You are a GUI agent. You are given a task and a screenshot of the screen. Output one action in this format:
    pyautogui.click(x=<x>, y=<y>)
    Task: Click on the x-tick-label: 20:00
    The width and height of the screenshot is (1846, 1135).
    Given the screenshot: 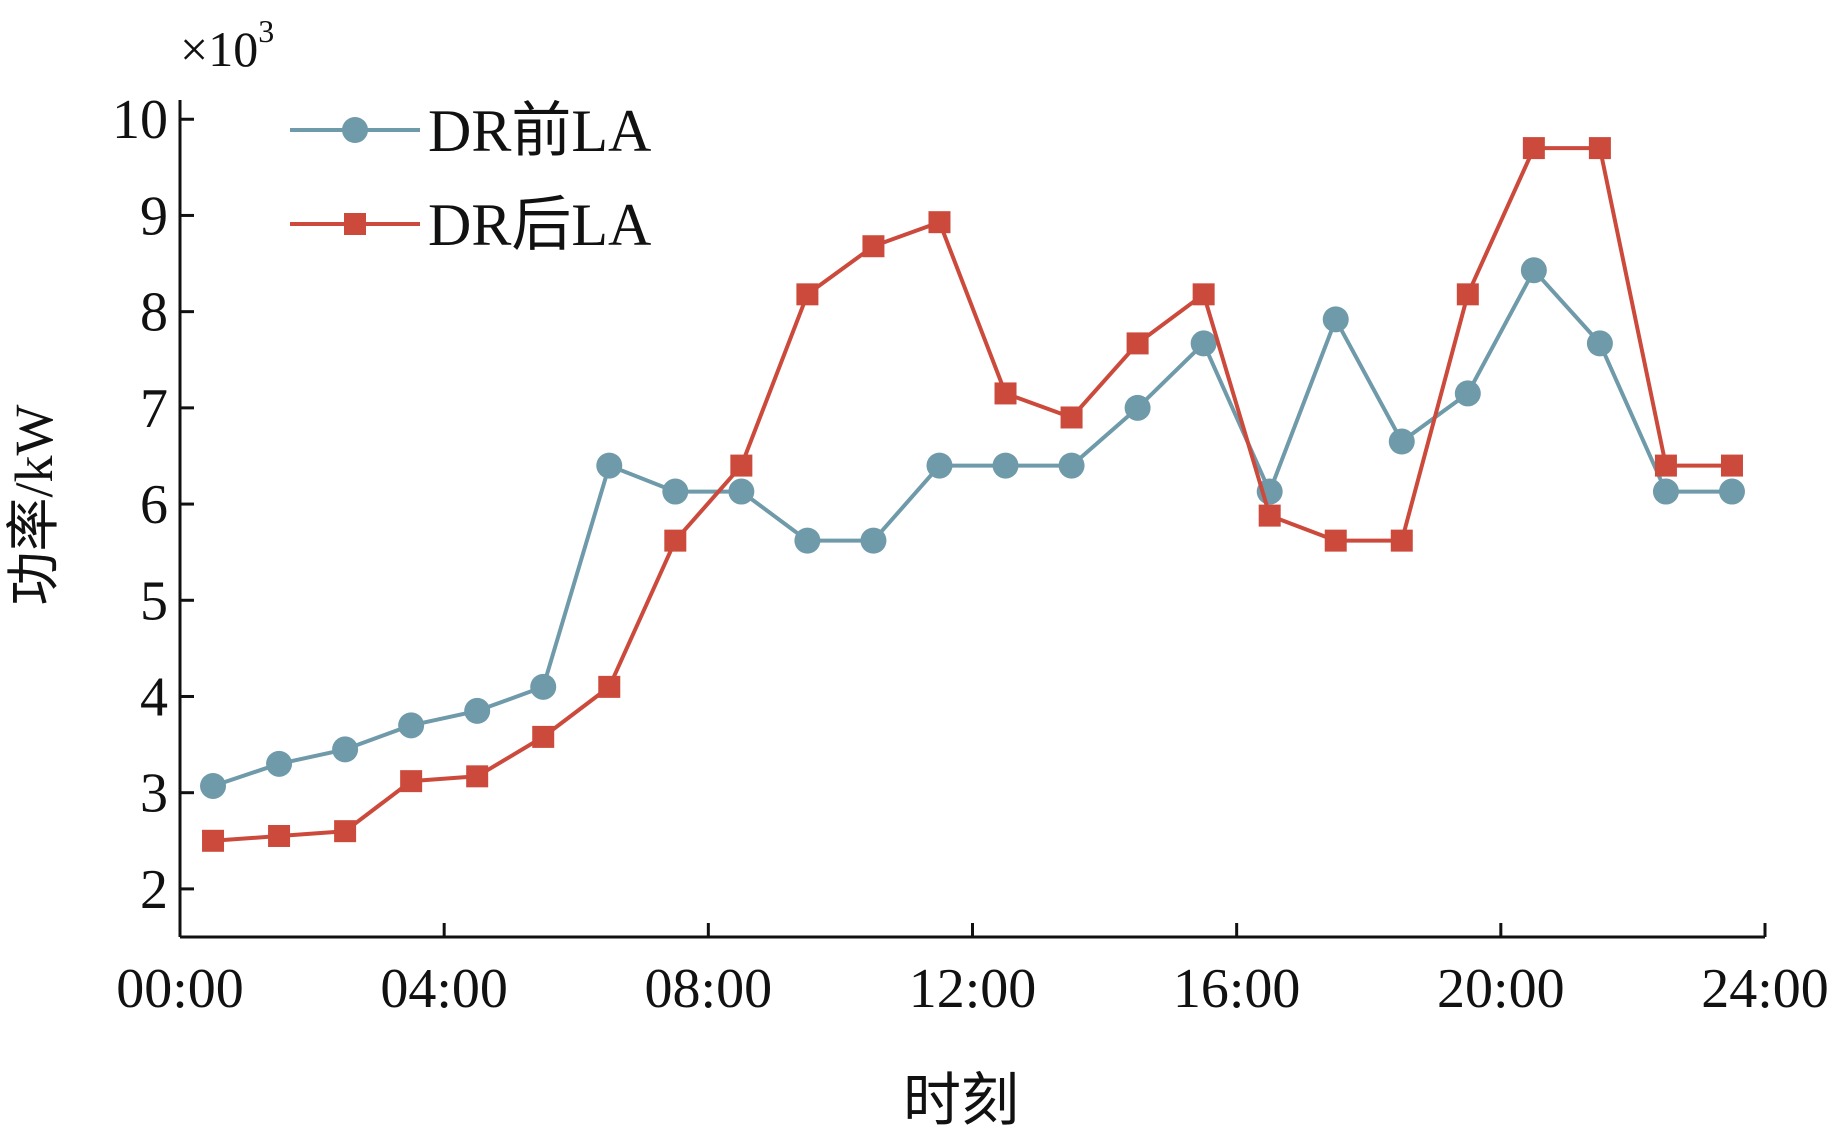 What is the action you would take?
    pyautogui.click(x=1501, y=989)
    